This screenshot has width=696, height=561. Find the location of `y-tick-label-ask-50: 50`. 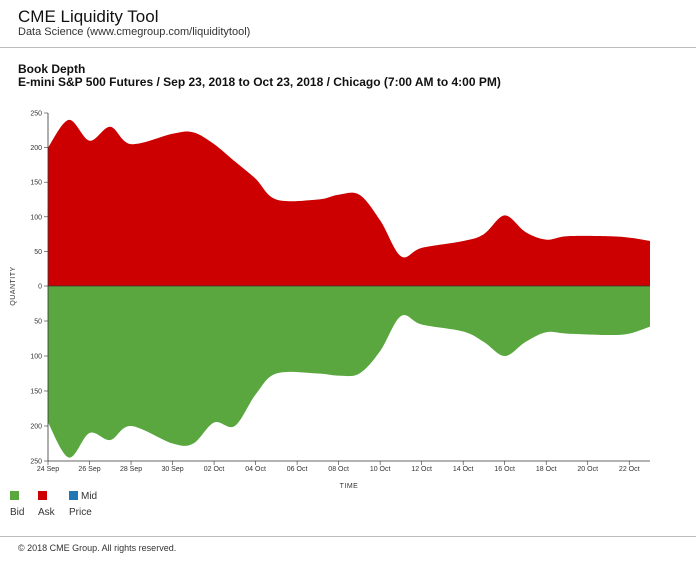

y-tick-label-ask-50: 50 is located at coordinates (38, 252).